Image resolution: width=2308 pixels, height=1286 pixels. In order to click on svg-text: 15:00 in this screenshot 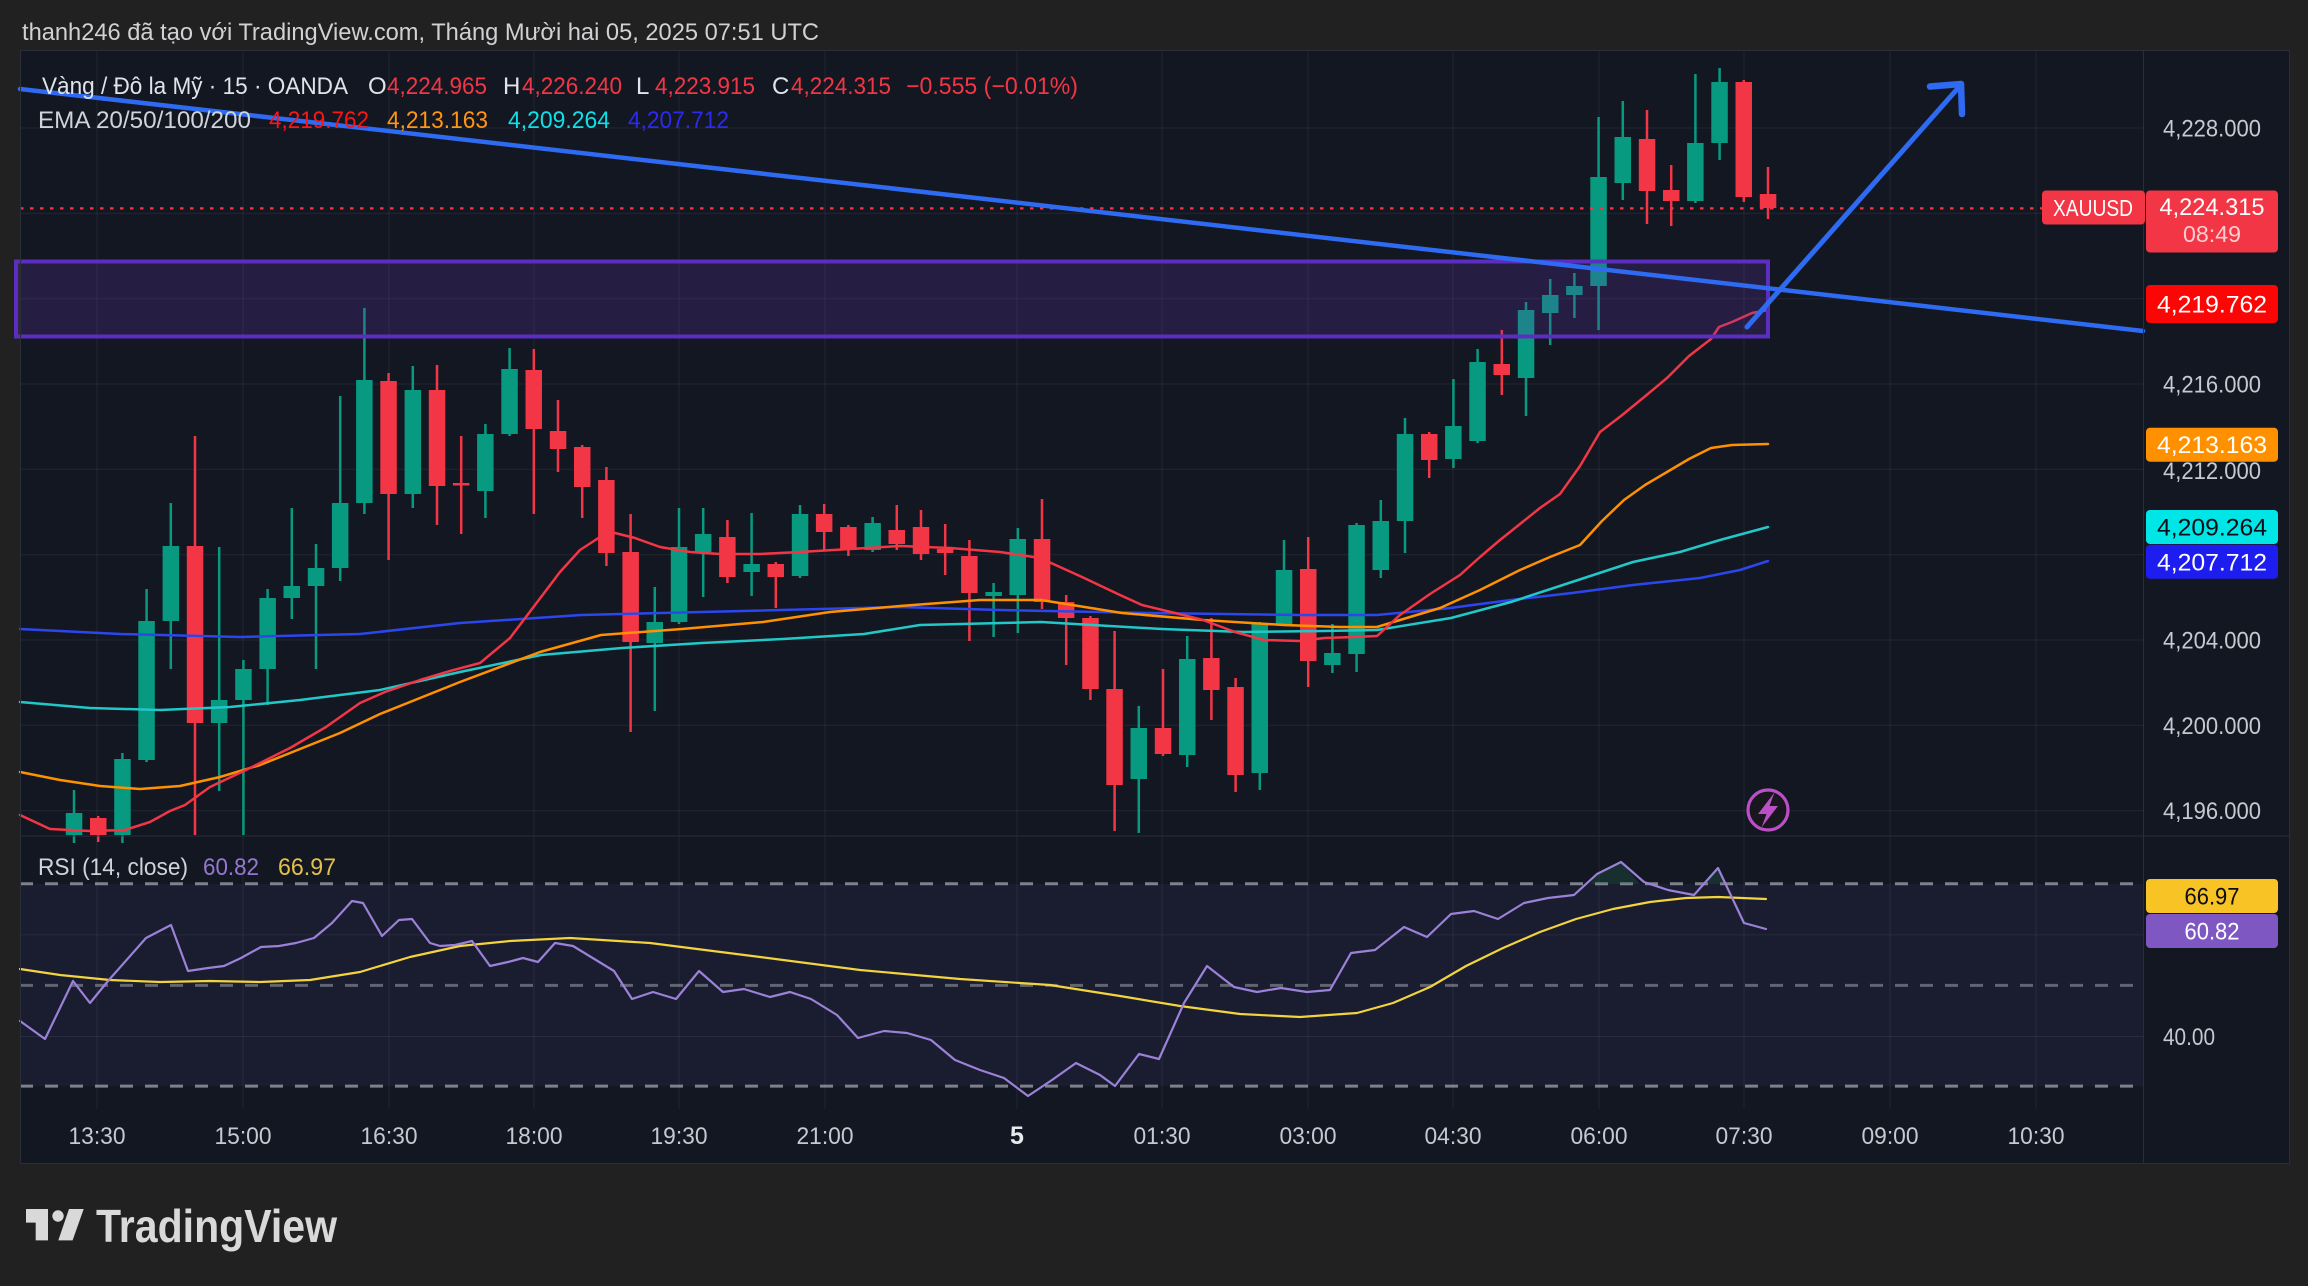, I will do `click(243, 1136)`.